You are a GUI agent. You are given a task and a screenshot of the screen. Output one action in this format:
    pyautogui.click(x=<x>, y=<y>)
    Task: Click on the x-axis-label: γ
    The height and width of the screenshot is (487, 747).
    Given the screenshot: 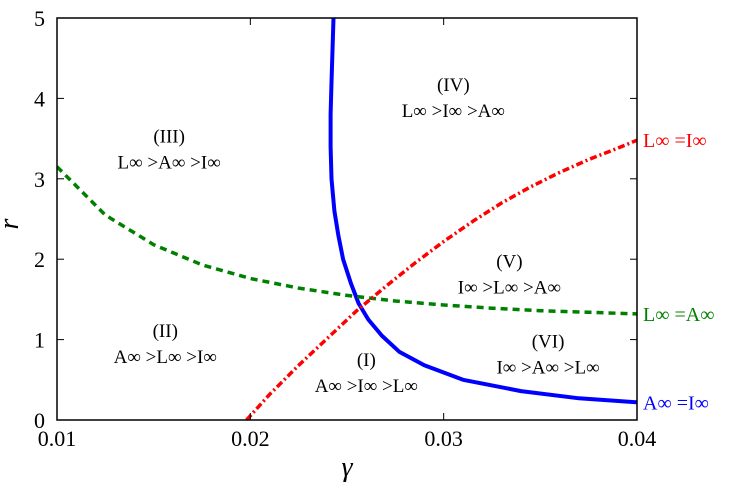 What is the action you would take?
    pyautogui.click(x=347, y=467)
    